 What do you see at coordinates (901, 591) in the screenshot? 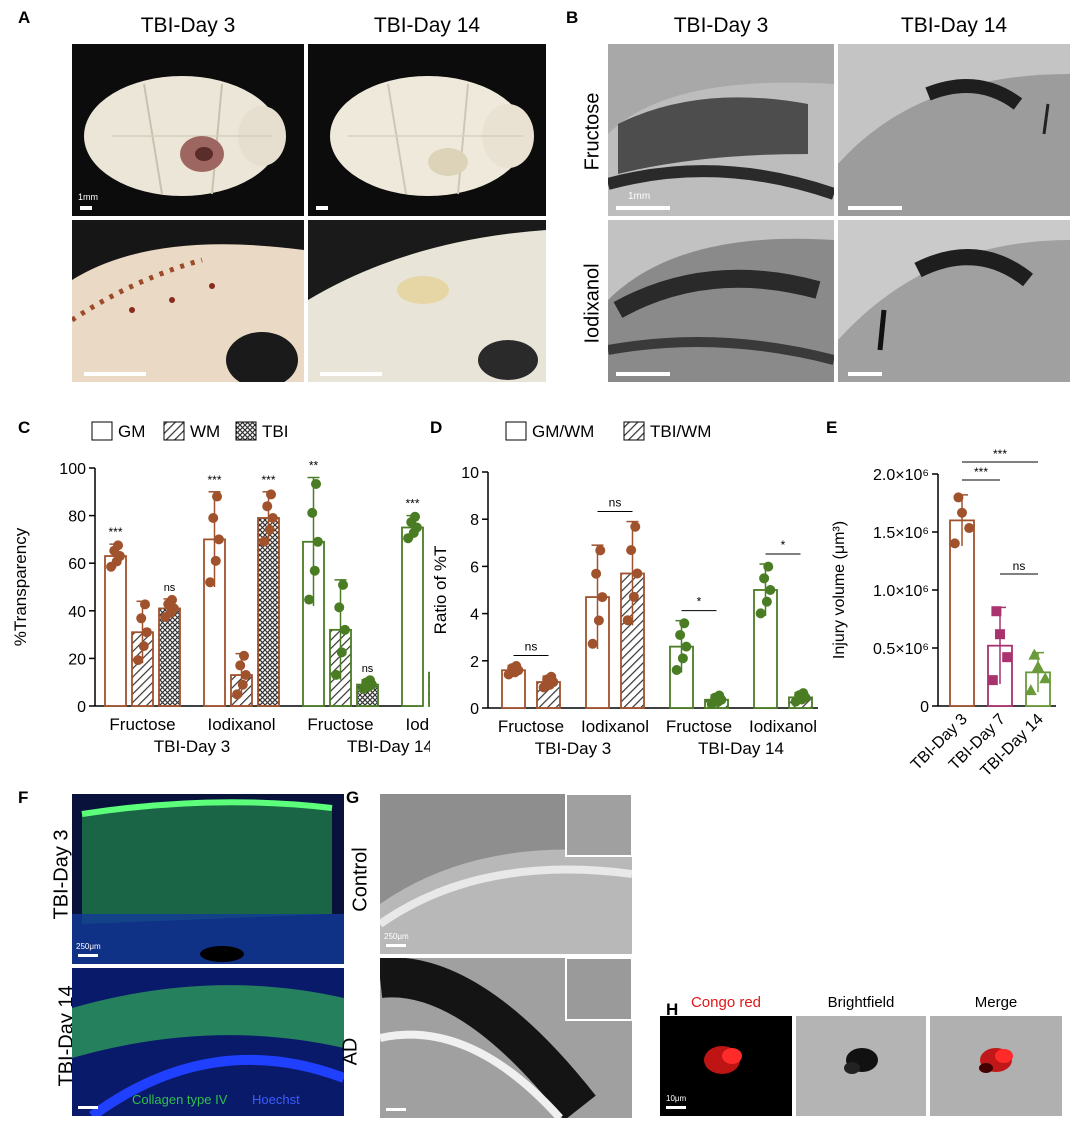
I see `y-tick-label: 1.0×10⁶` at bounding box center [901, 591].